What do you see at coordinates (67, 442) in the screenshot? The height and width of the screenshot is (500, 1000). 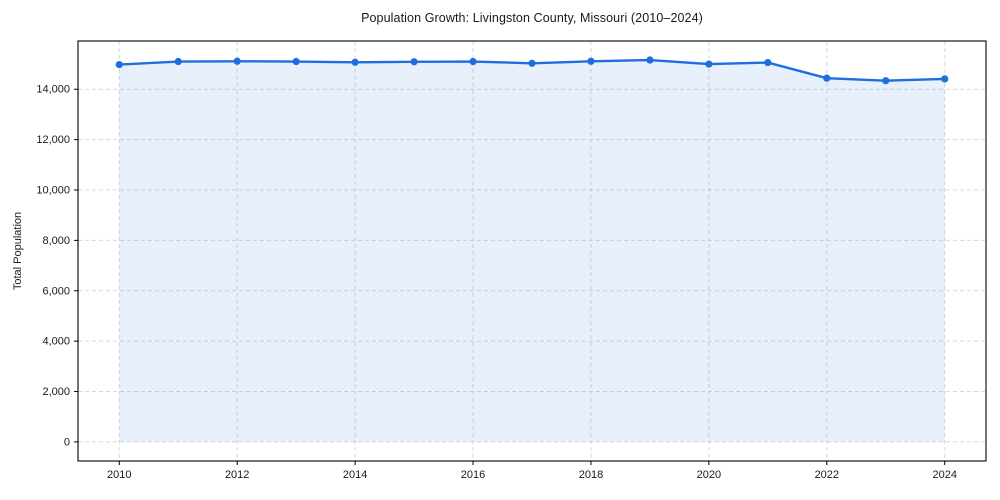 I see `y-tick-label: 0` at bounding box center [67, 442].